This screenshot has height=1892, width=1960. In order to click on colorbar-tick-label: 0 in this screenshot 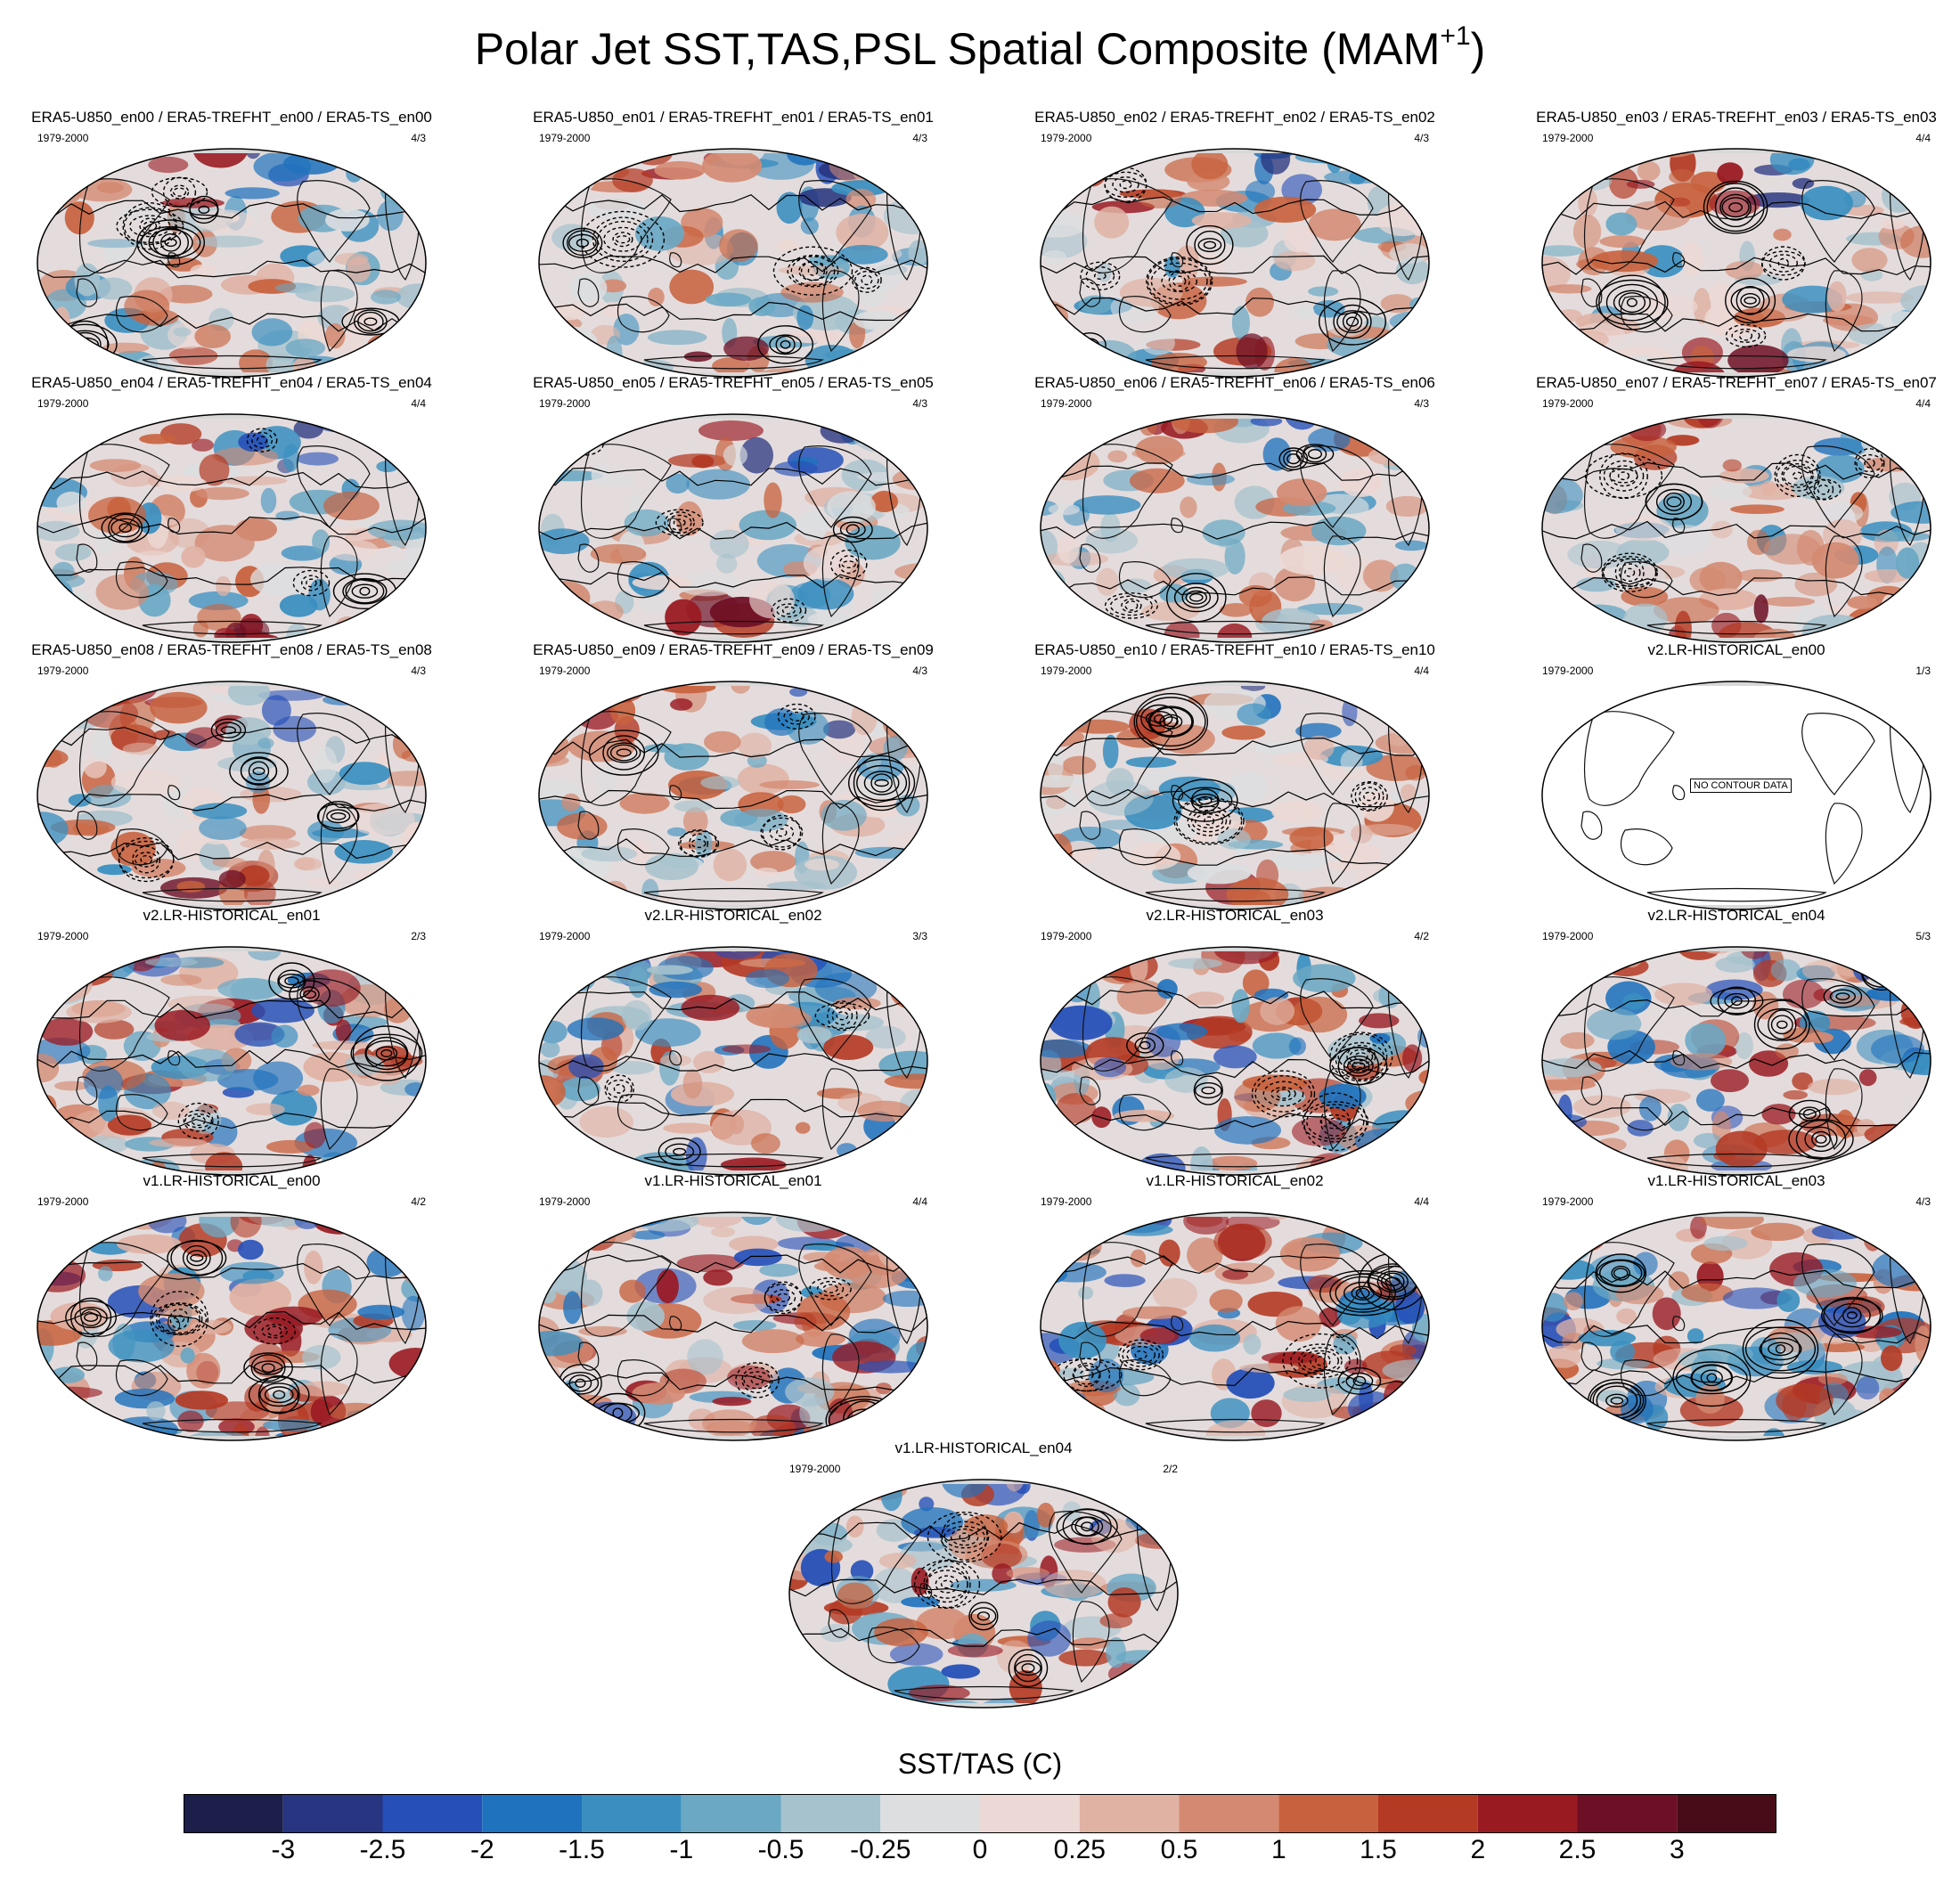, I will do `click(980, 1850)`.